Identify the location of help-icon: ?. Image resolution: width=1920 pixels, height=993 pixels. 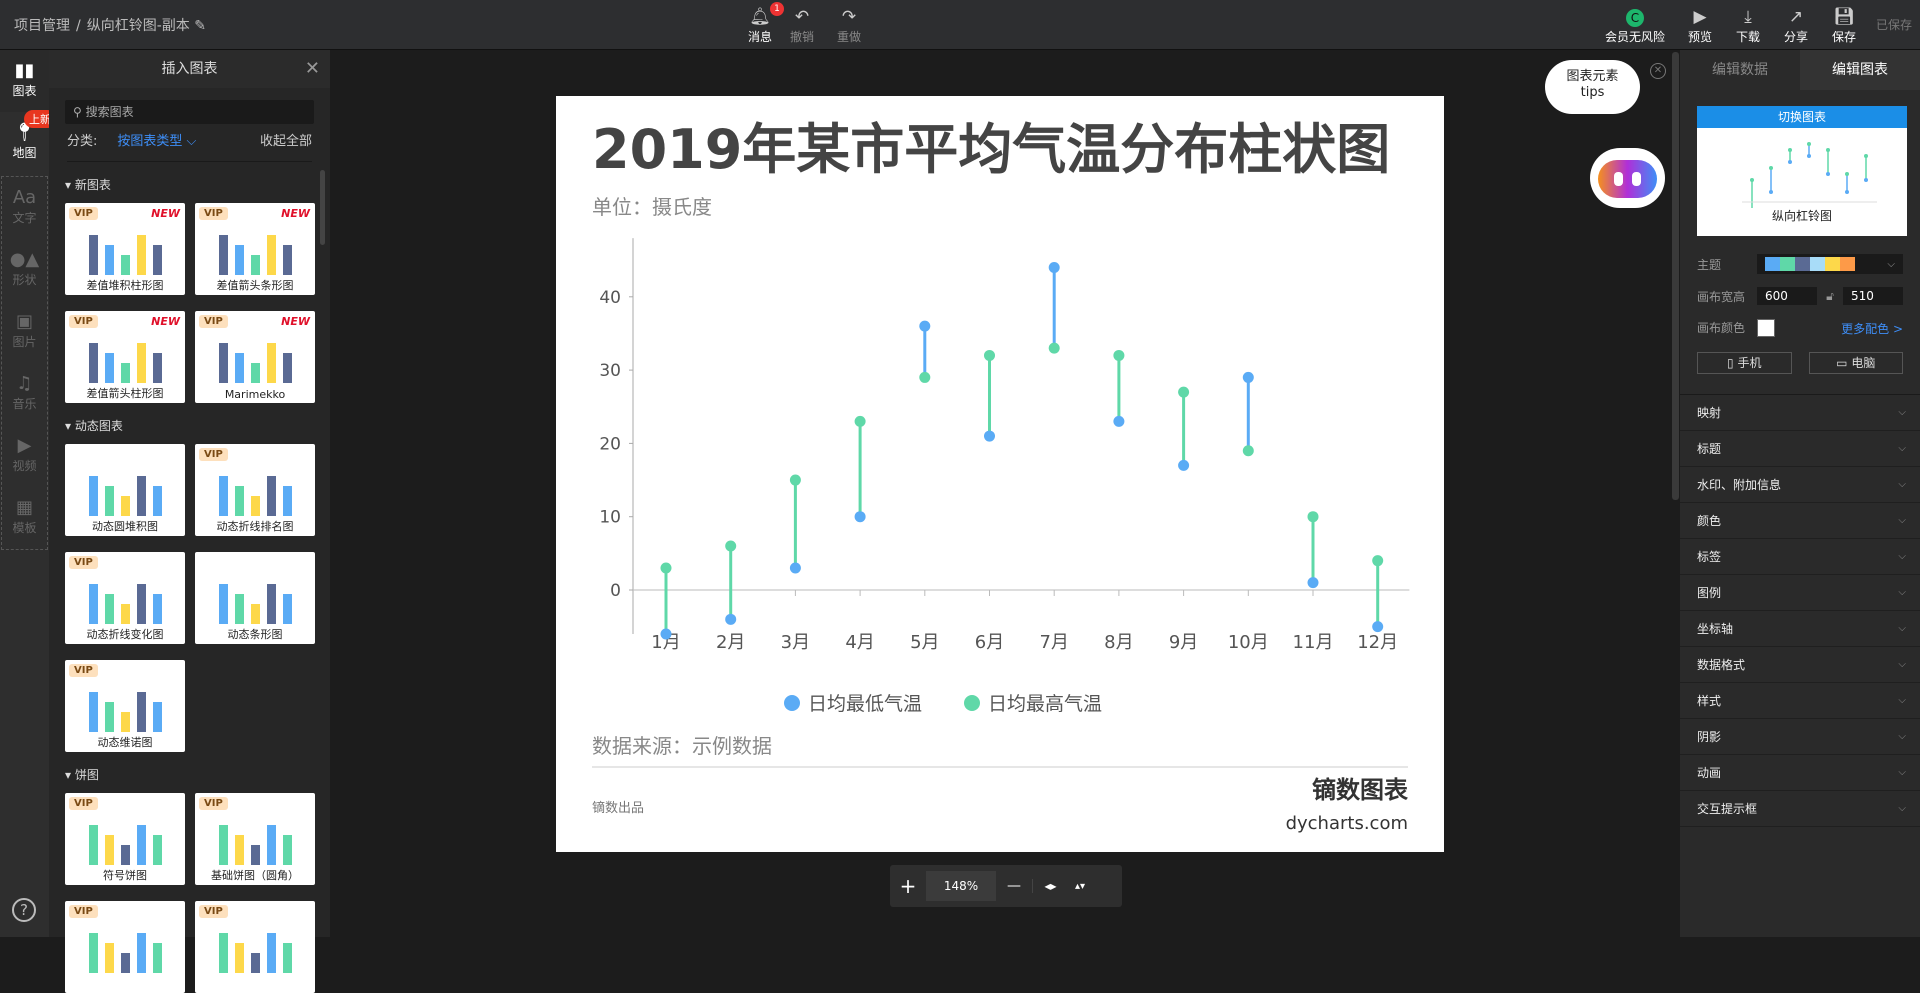
(24, 910).